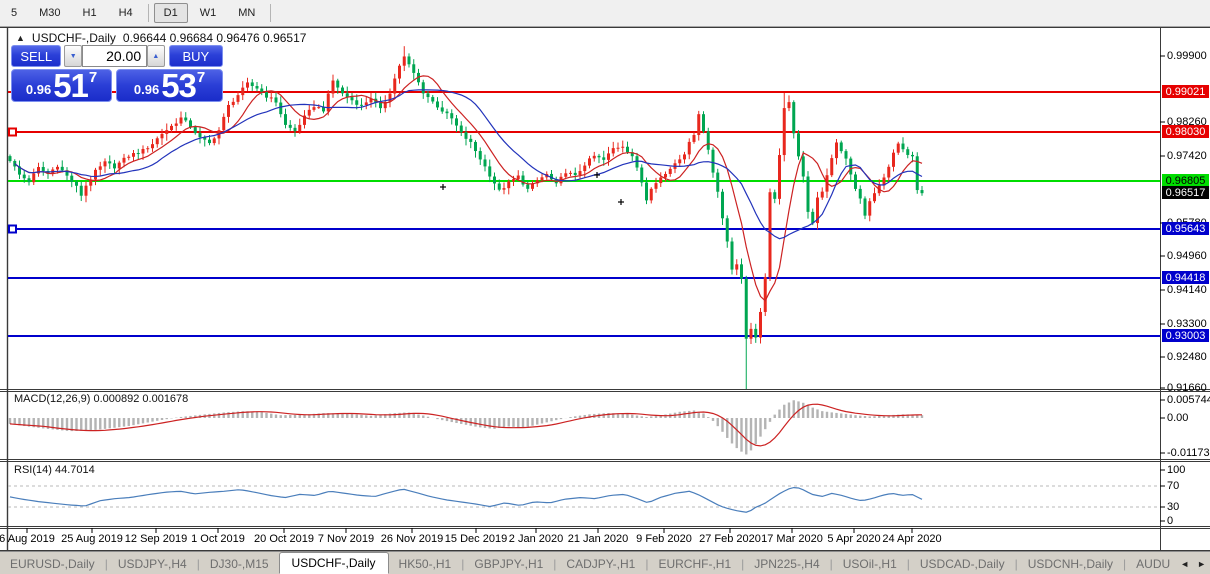 This screenshot has width=1210, height=574. Describe the element at coordinates (425, 563) in the screenshot. I see `chart-tab-hk50-h1: HK50-,H1` at that location.